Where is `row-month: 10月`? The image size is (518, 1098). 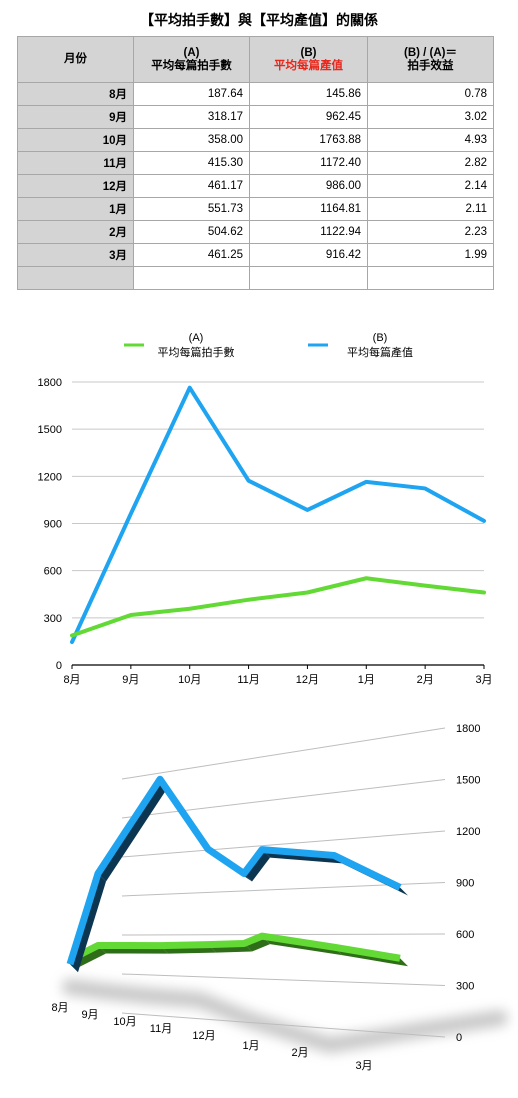 row-month: 10月 is located at coordinates (75, 140).